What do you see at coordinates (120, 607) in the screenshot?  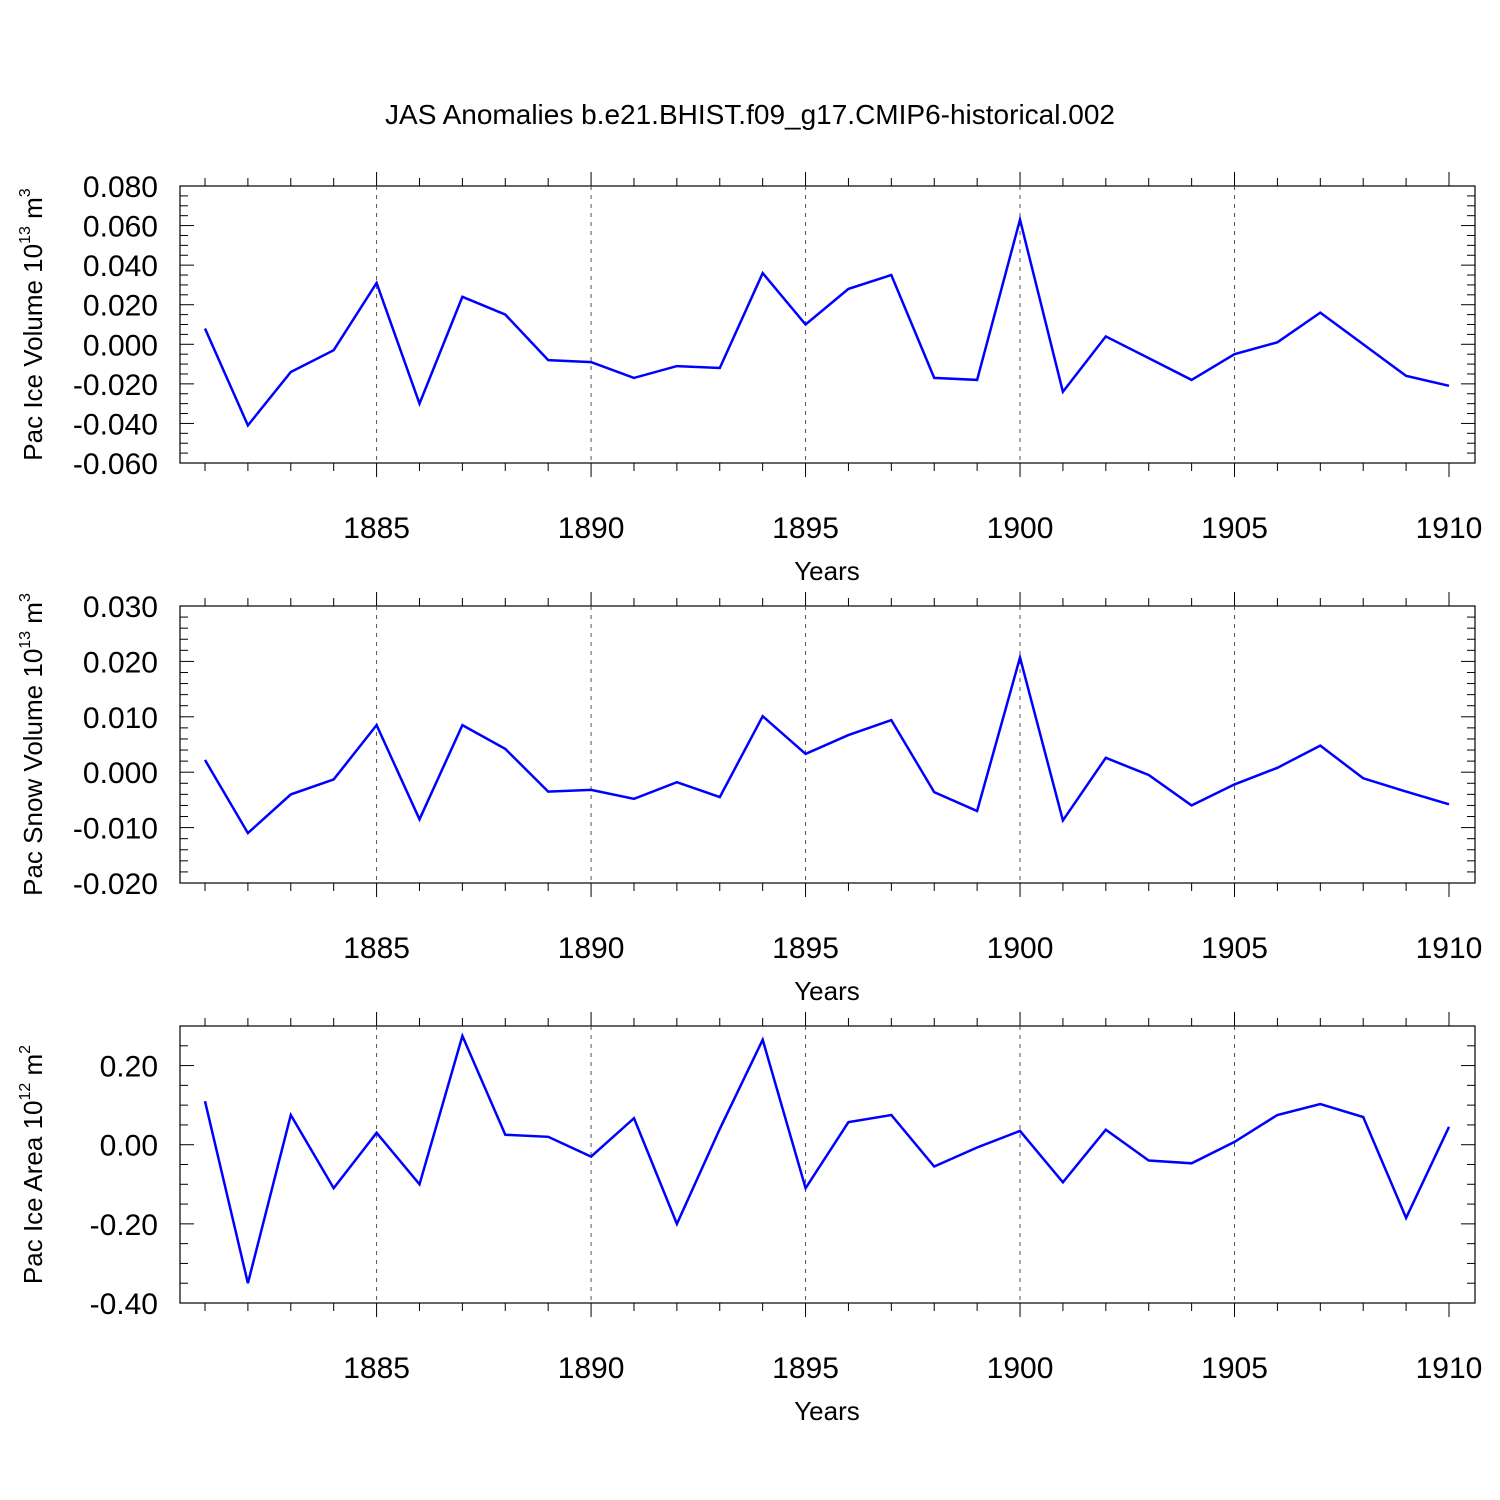 I see `y-tick-label: 0.030` at bounding box center [120, 607].